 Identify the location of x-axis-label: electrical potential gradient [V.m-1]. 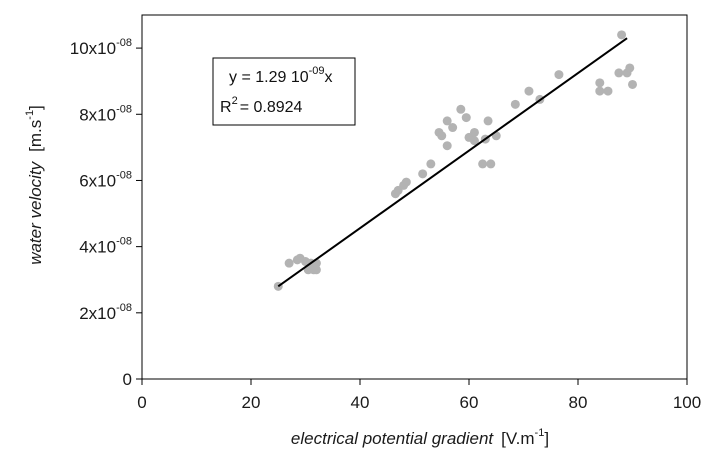
(420, 437).